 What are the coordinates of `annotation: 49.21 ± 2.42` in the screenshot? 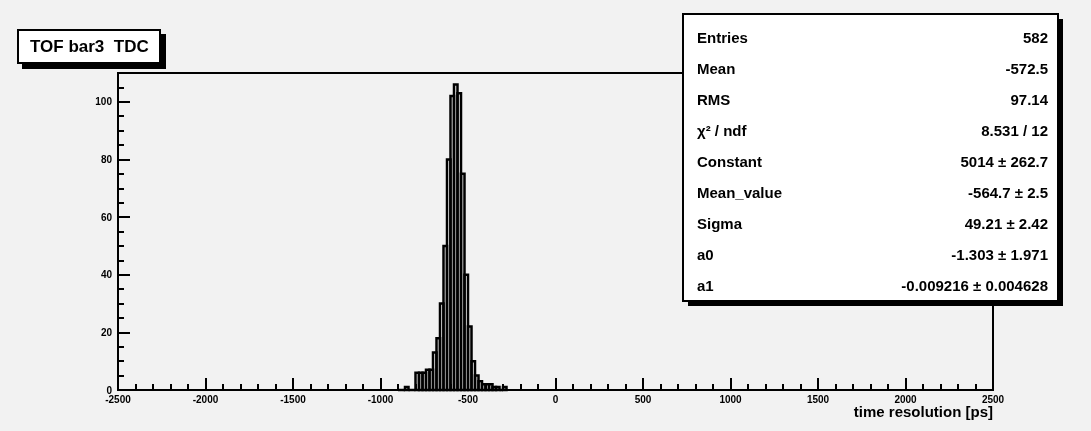 It's located at (1006, 223).